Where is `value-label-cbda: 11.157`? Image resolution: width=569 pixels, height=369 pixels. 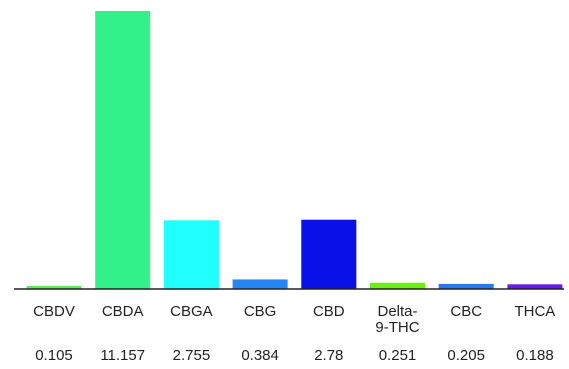 value-label-cbda: 11.157 is located at coordinates (122, 355).